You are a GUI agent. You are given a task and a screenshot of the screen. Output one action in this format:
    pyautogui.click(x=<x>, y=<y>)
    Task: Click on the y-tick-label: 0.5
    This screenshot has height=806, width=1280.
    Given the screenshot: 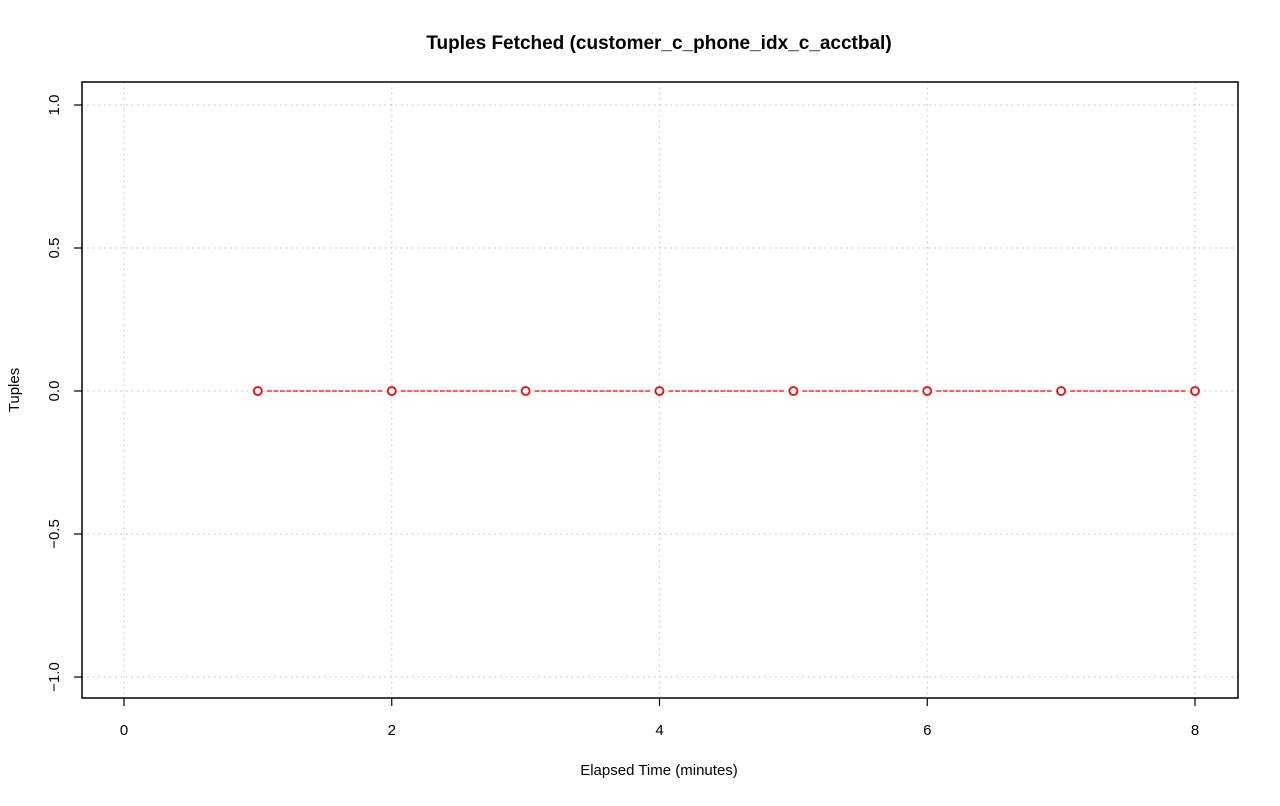 What is the action you would take?
    pyautogui.click(x=54, y=248)
    